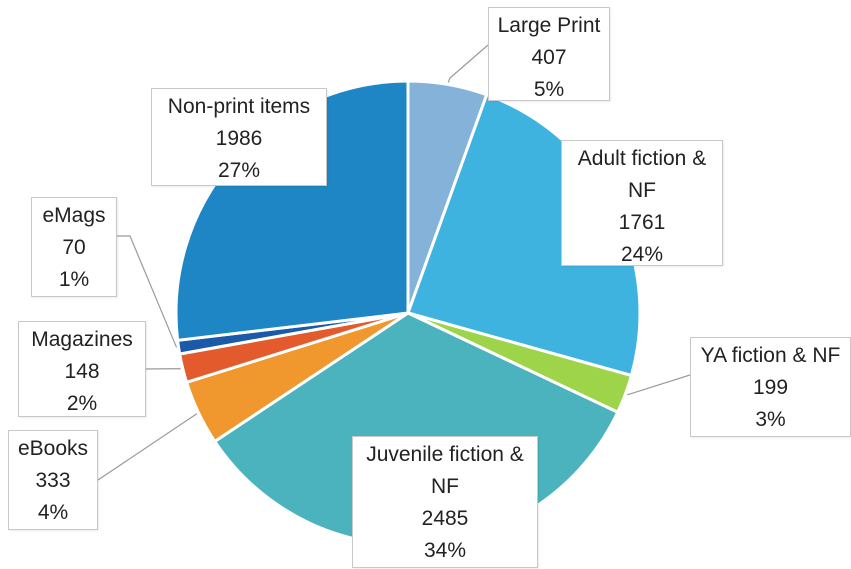 The width and height of the screenshot is (851, 569). I want to click on label-non-print: Non-print items 1986 27%, so click(239, 137).